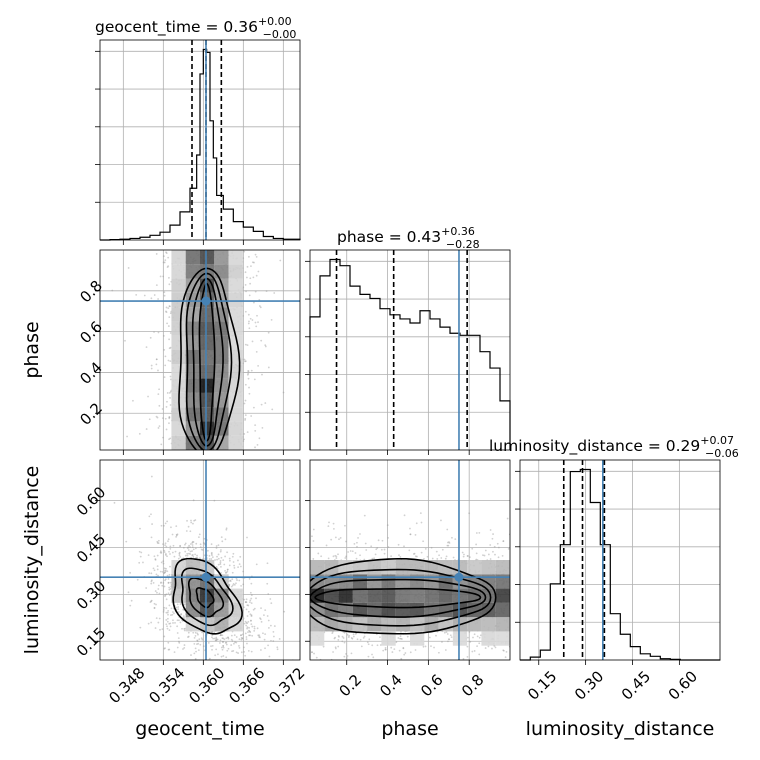 This screenshot has height=760, width=760. I want to click on x-tick-label: 0.2, so click(350, 686).